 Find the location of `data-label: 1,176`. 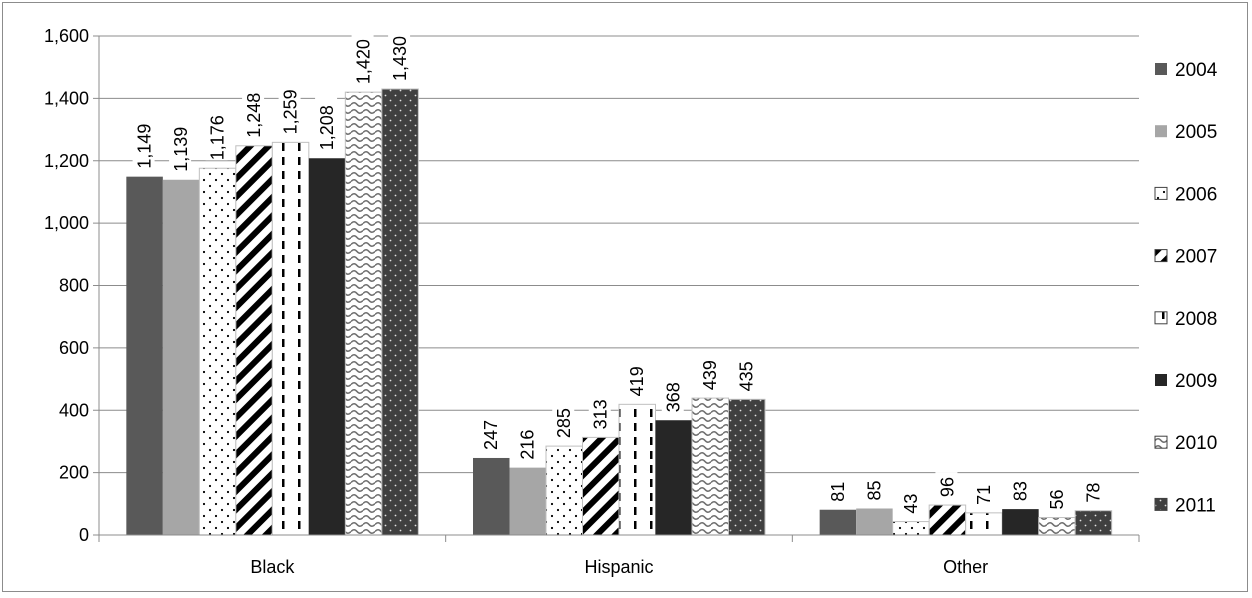

data-label: 1,176 is located at coordinates (218, 137).